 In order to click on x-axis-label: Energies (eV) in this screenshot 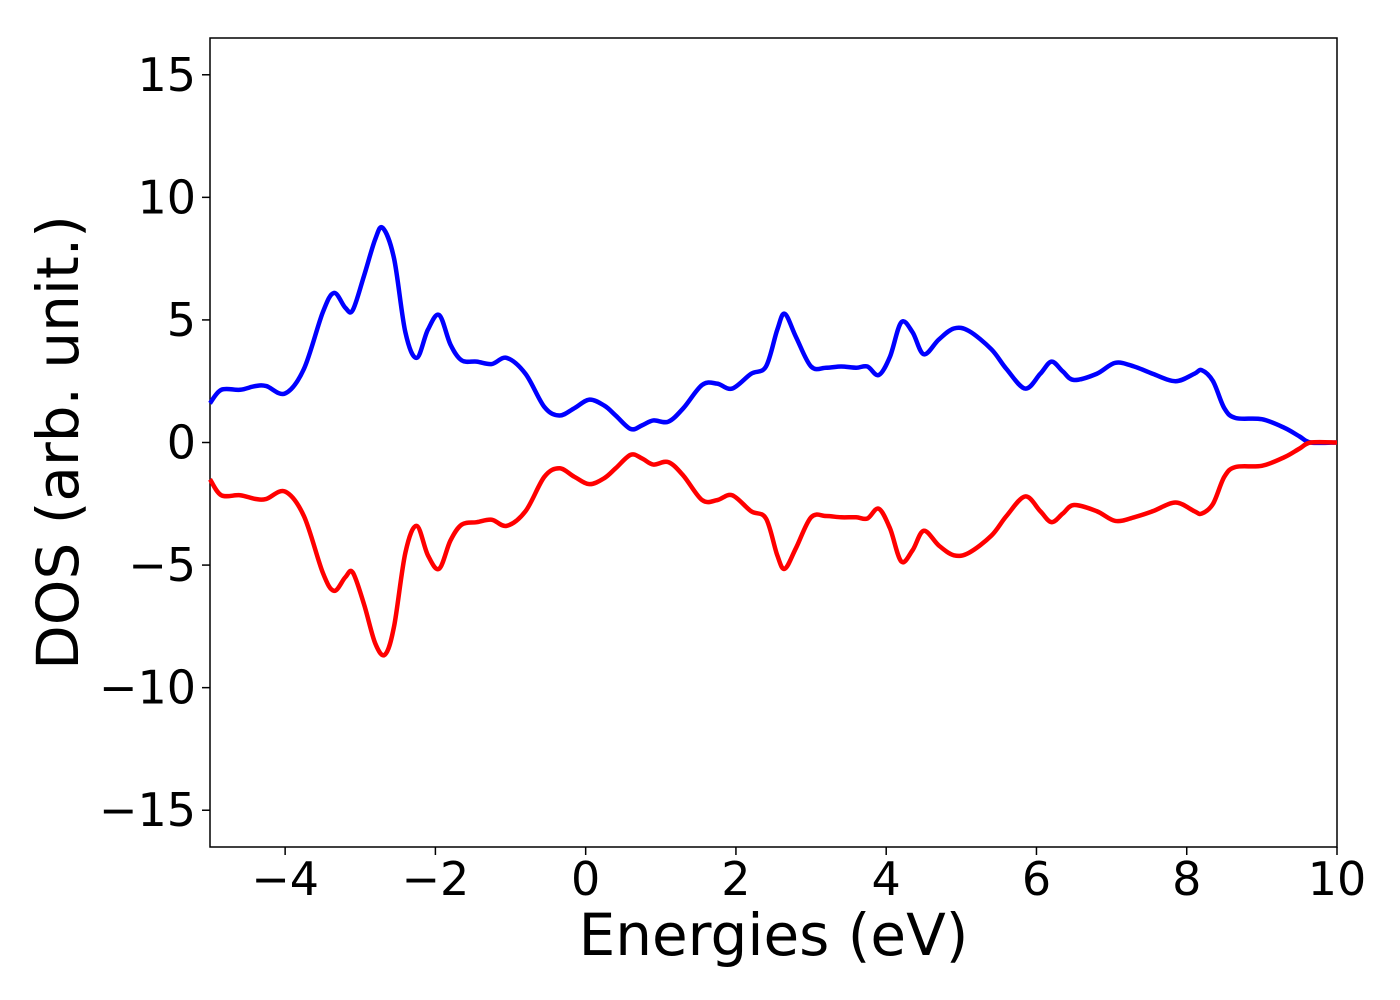, I will do `click(774, 935)`.